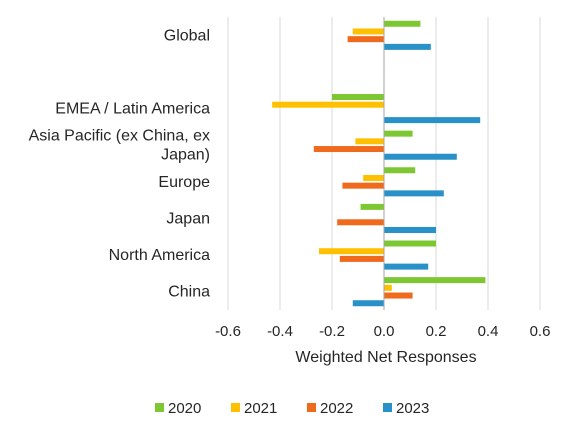 Image resolution: width=563 pixels, height=433 pixels. I want to click on category-label: Japan, so click(188, 218).